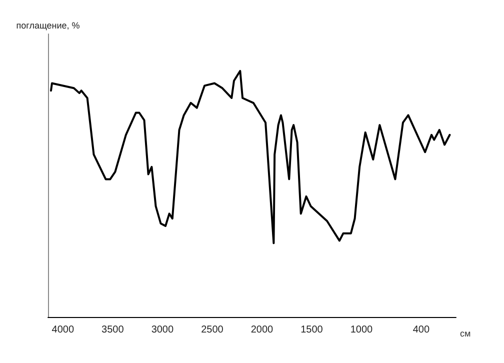 The image size is (504, 363). Describe the element at coordinates (312, 330) in the screenshot. I see `x-tick-label: 1500` at that location.